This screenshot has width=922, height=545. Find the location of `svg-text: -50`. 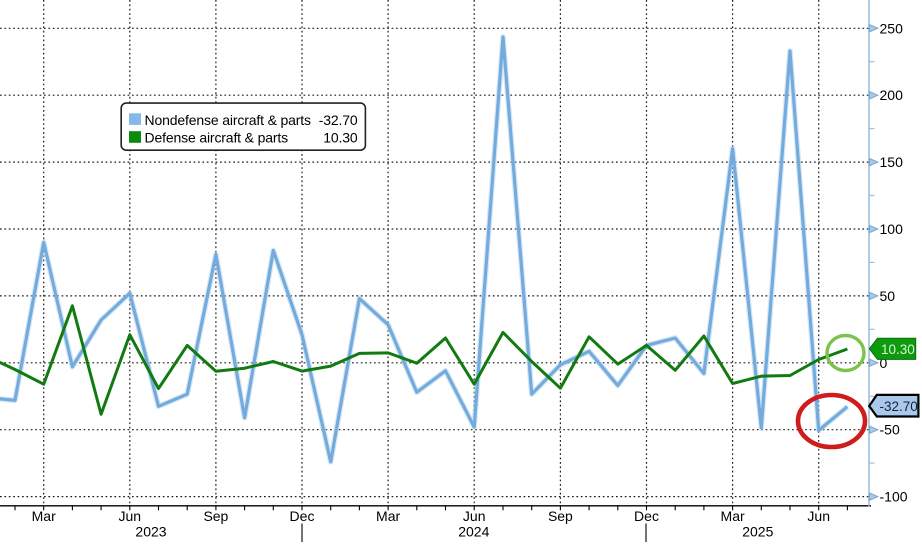

svg-text: -50 is located at coordinates (890, 430).